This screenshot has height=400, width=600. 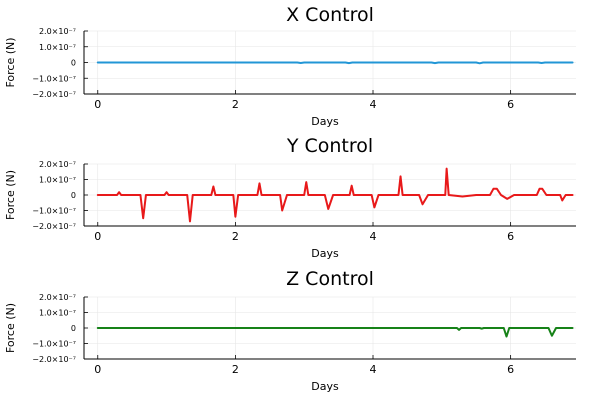 What do you see at coordinates (330, 15) in the screenshot?
I see `chart-title: X Control` at bounding box center [330, 15].